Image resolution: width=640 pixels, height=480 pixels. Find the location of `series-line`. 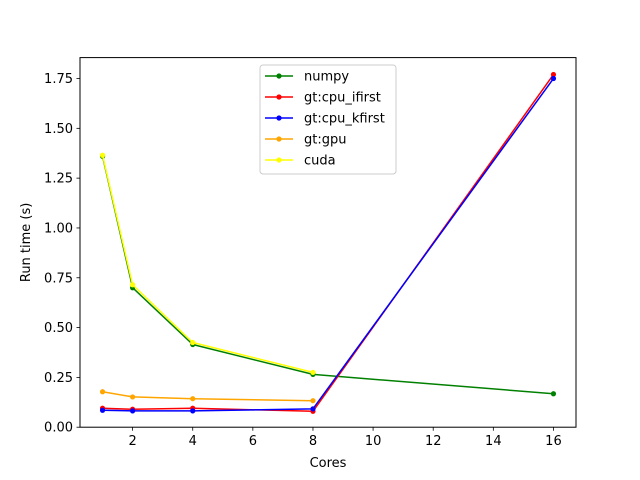

series-line is located at coordinates (207, 396).